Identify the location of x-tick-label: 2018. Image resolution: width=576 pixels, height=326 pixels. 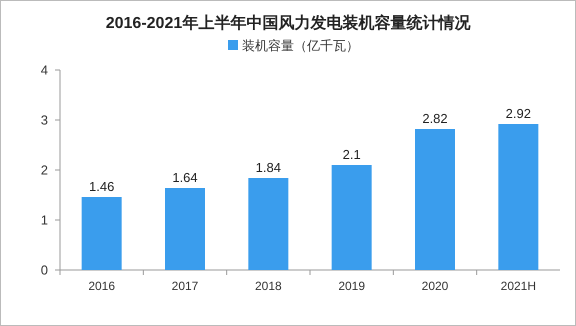
(268, 286).